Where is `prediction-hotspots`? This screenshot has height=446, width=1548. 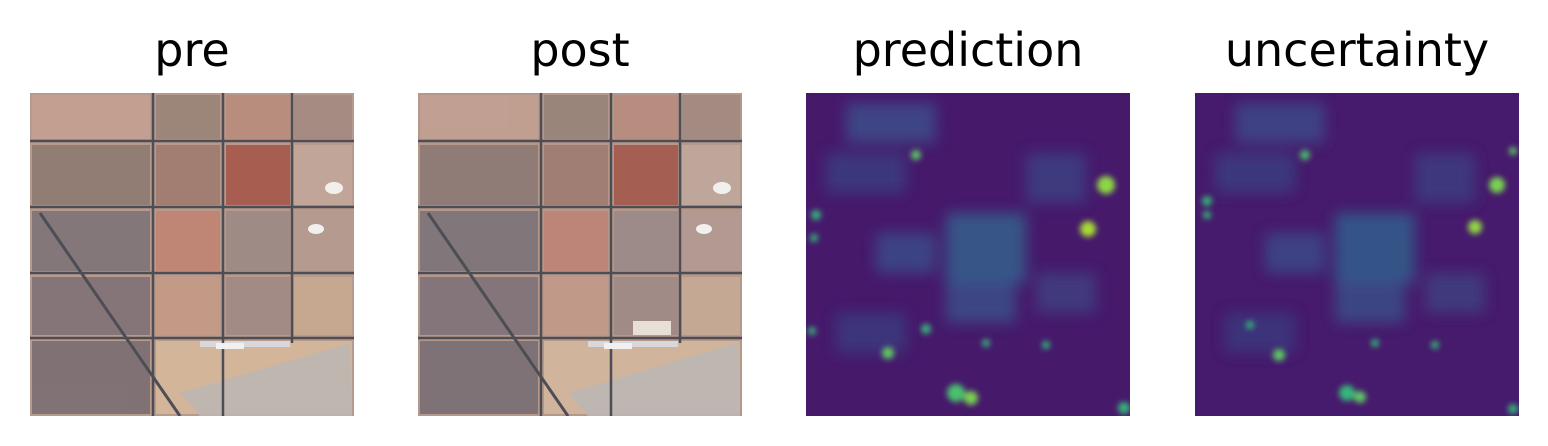 prediction-hotspots is located at coordinates (969, 282).